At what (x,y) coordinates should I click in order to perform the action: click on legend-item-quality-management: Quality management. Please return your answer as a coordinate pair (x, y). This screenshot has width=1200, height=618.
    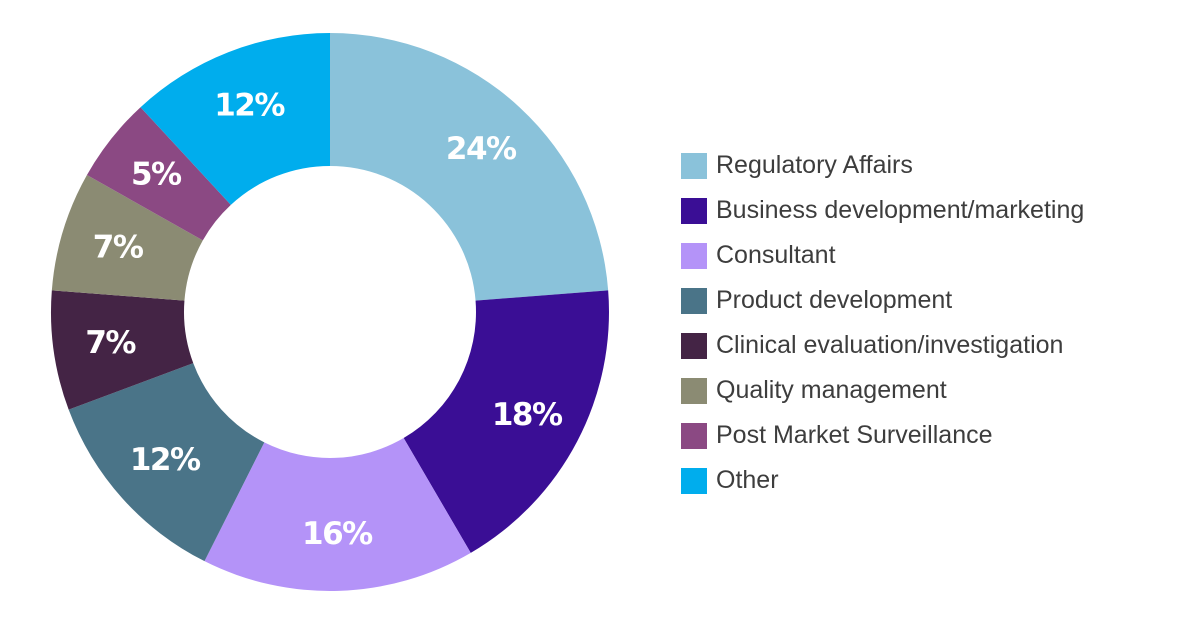
    Looking at the image, I should click on (882, 390).